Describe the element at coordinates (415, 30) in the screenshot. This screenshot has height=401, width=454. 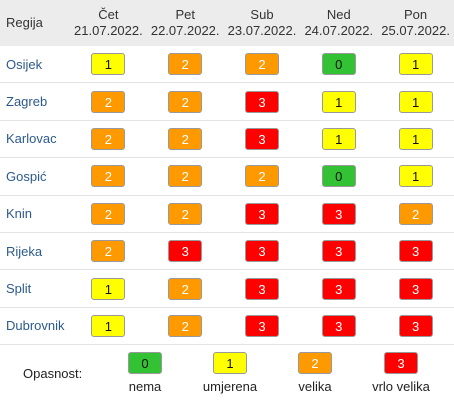
I see `day-date: 25.07.2022.` at that location.